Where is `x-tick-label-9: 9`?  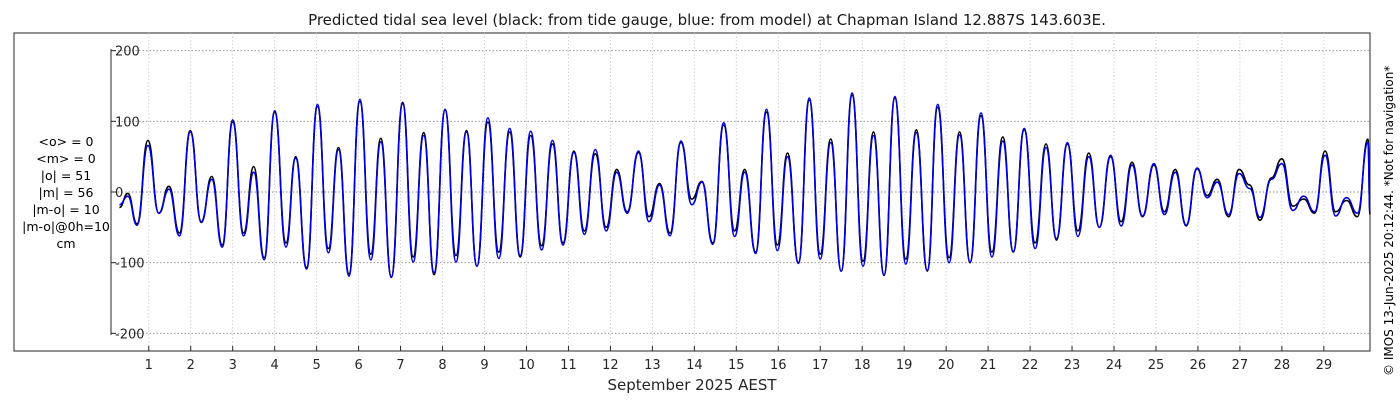 x-tick-label-9: 9 is located at coordinates (484, 365).